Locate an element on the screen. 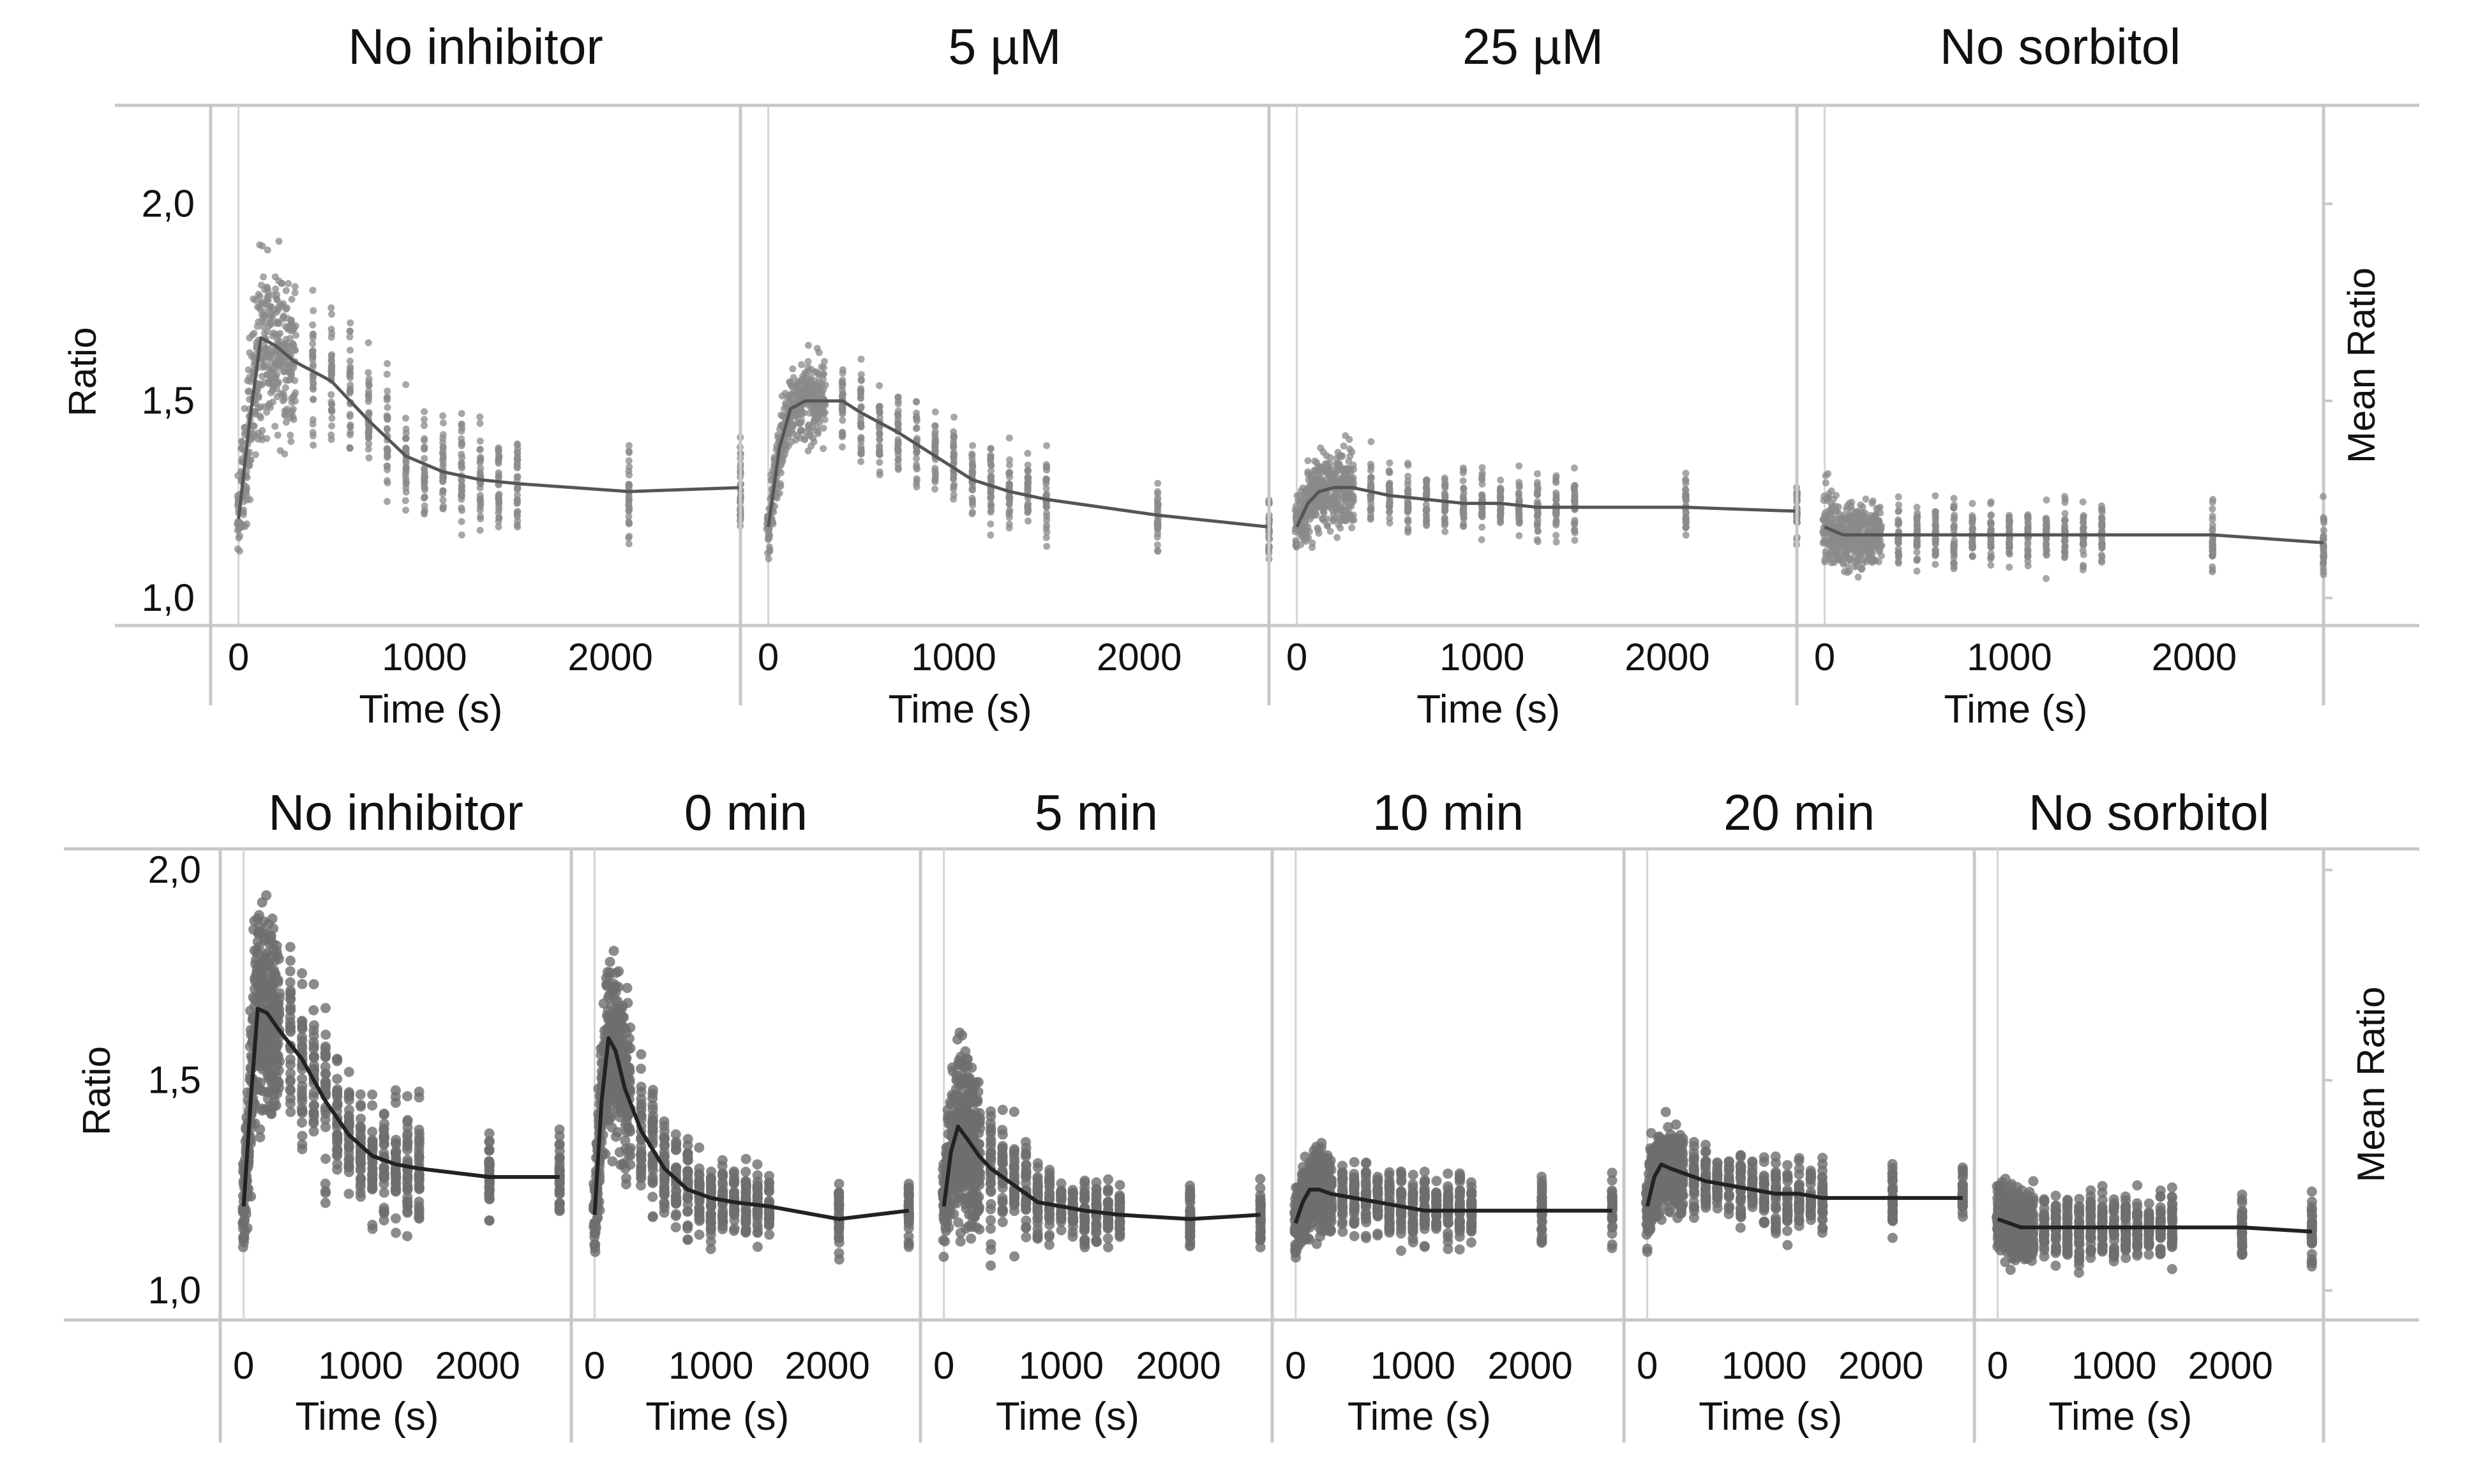 This screenshot has width=2478, height=1484. scatter-points is located at coordinates (489, 396).